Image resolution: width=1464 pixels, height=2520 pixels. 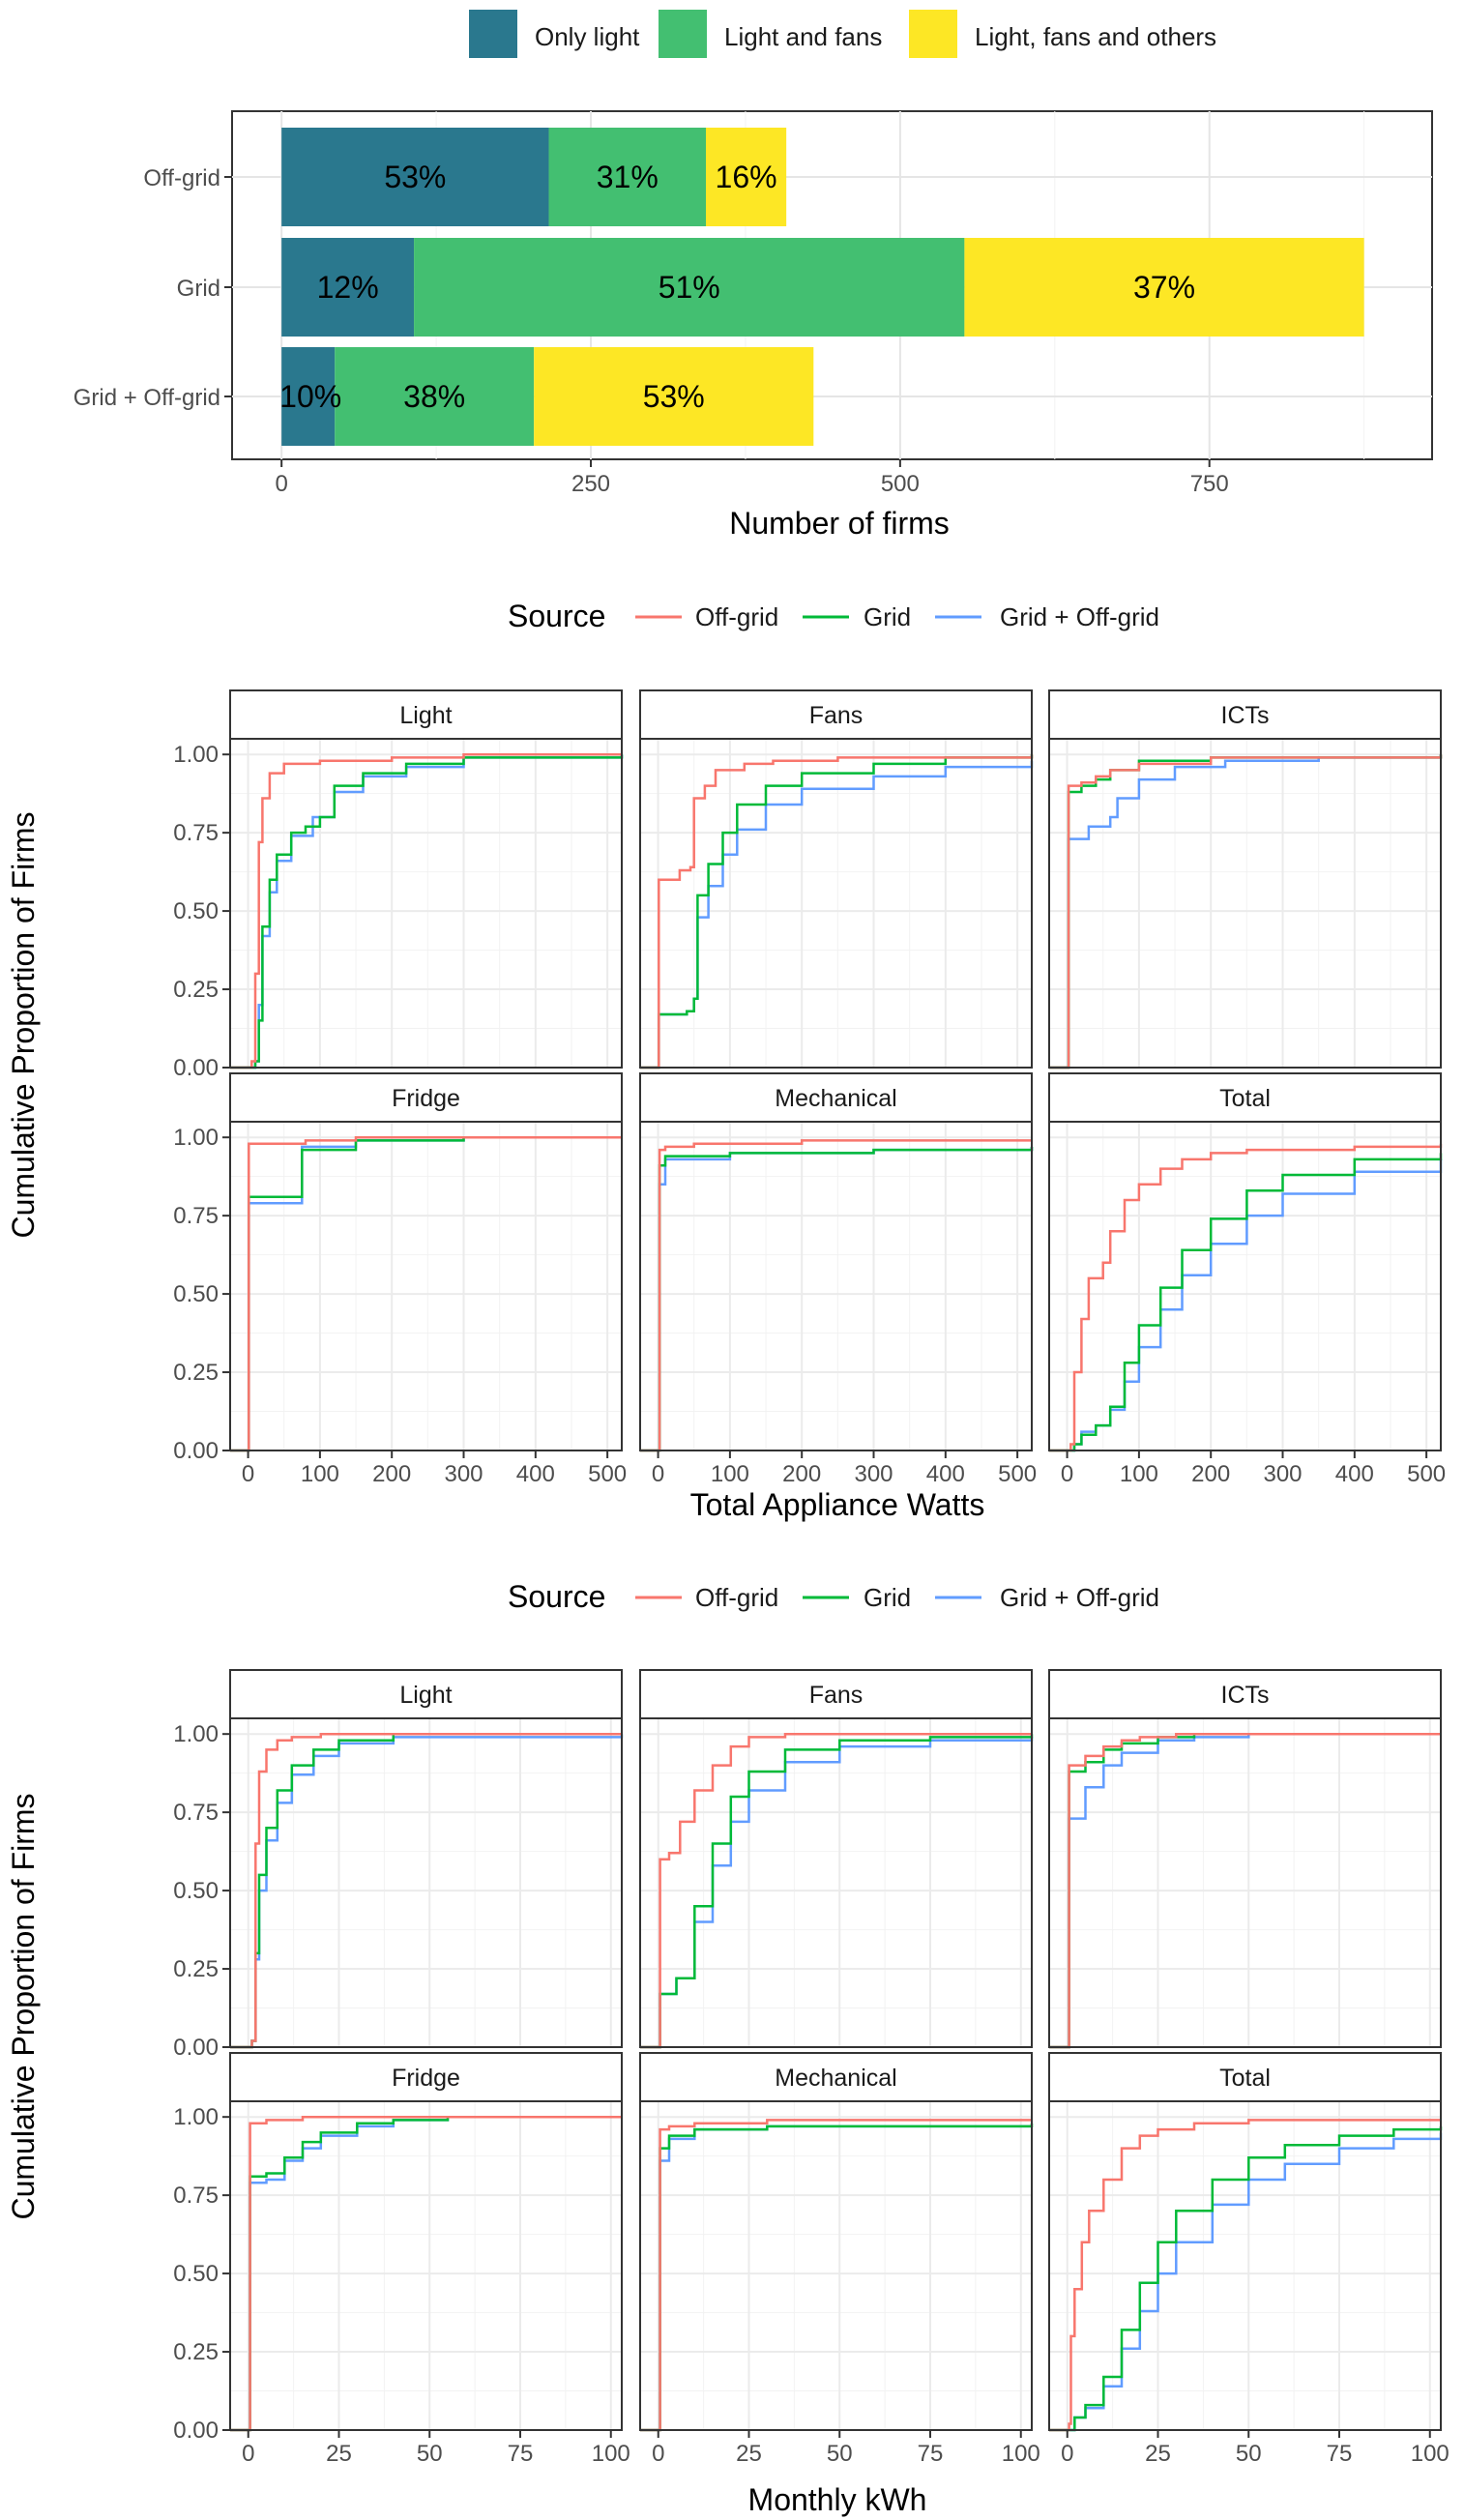 What do you see at coordinates (752, 478) in the screenshot?
I see `bar-x-tick-labels: 0 250 500 750` at bounding box center [752, 478].